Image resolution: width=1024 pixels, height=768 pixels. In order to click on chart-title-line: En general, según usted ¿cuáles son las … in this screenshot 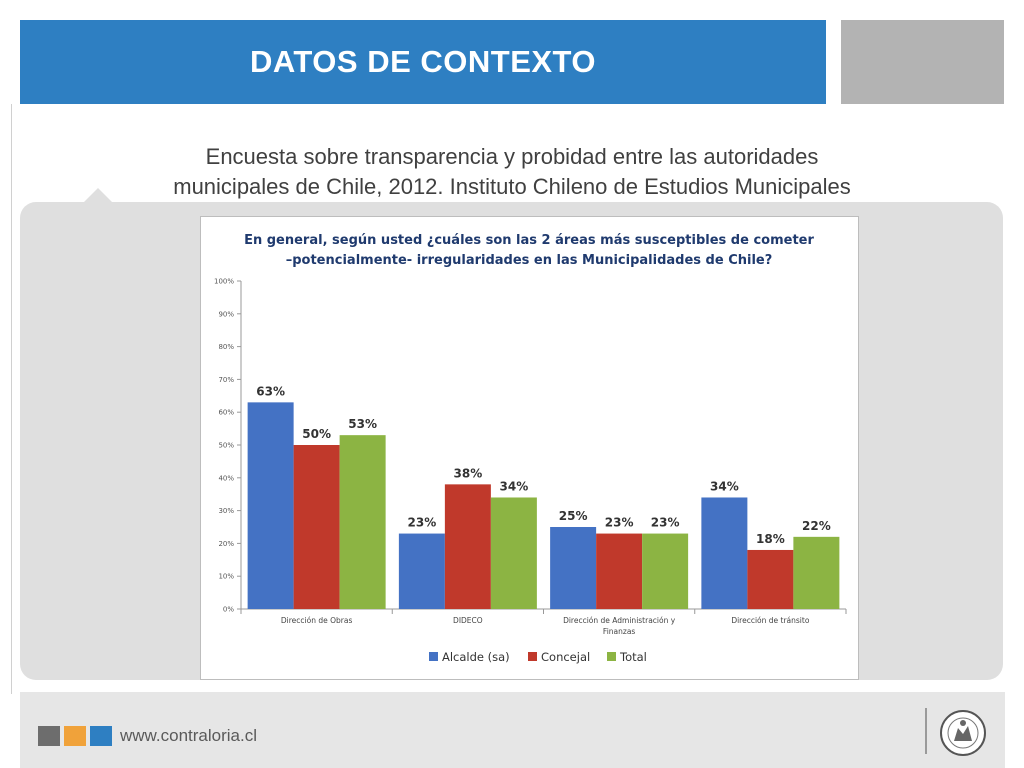, I will do `click(529, 240)`.